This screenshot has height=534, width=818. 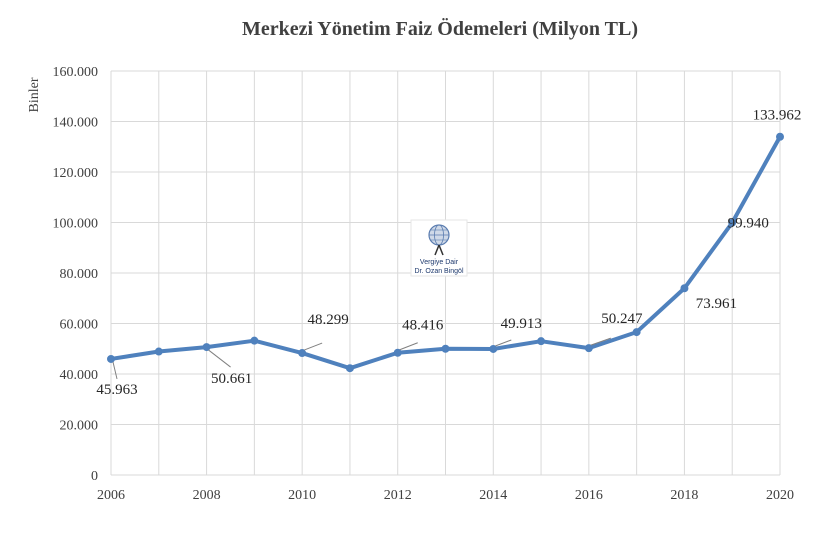 I want to click on watermark-line2: Dr. Ozan Bingöl, so click(x=438, y=271).